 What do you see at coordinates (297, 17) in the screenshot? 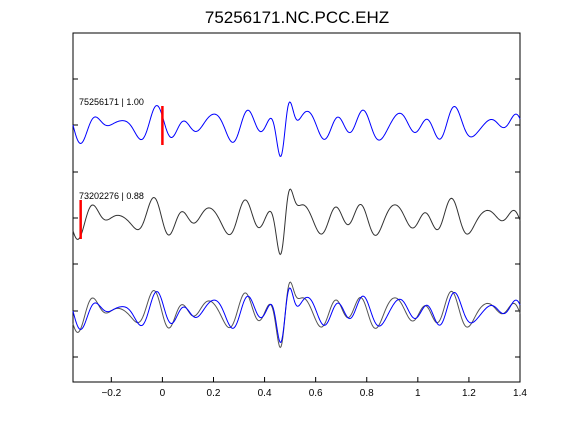
I see `chart-title: 75256171.NC.PCC.EHZ` at bounding box center [297, 17].